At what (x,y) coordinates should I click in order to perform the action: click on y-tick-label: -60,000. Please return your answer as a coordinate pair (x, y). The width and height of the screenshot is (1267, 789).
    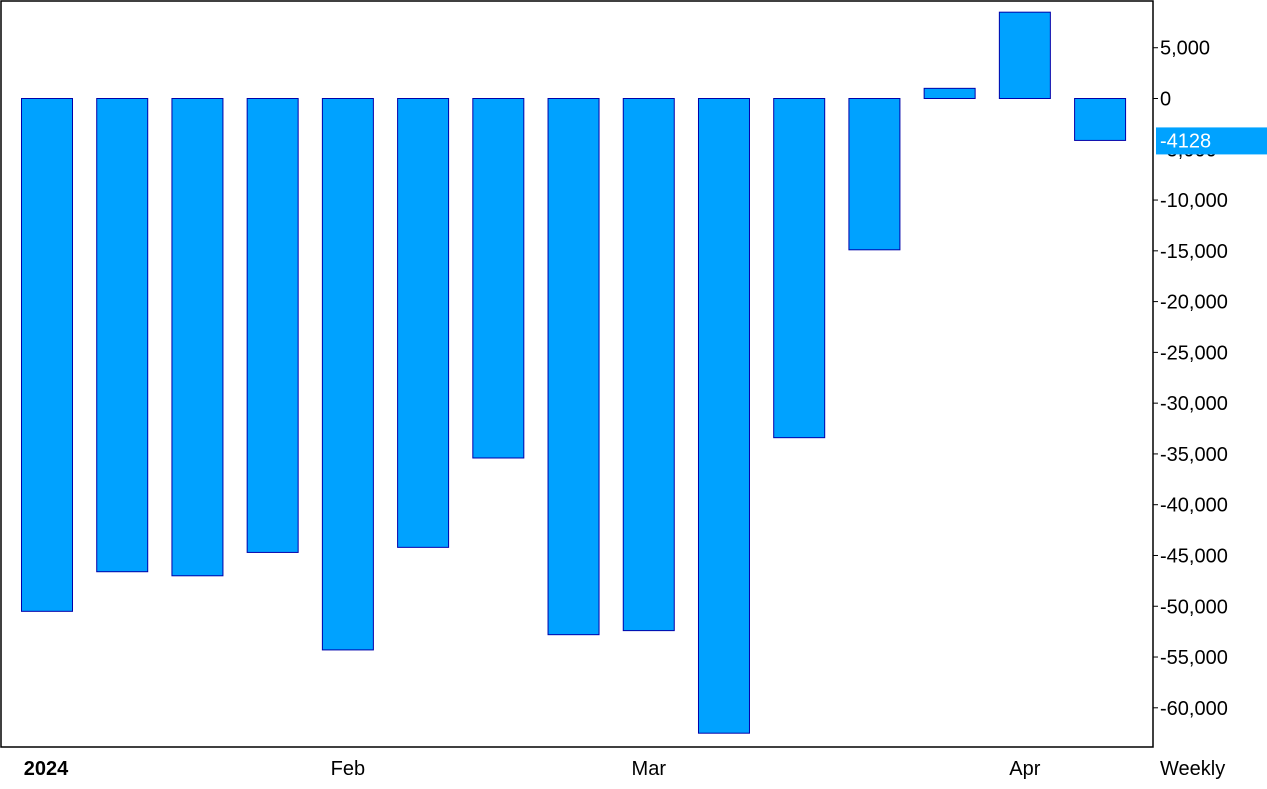
    Looking at the image, I should click on (1194, 709).